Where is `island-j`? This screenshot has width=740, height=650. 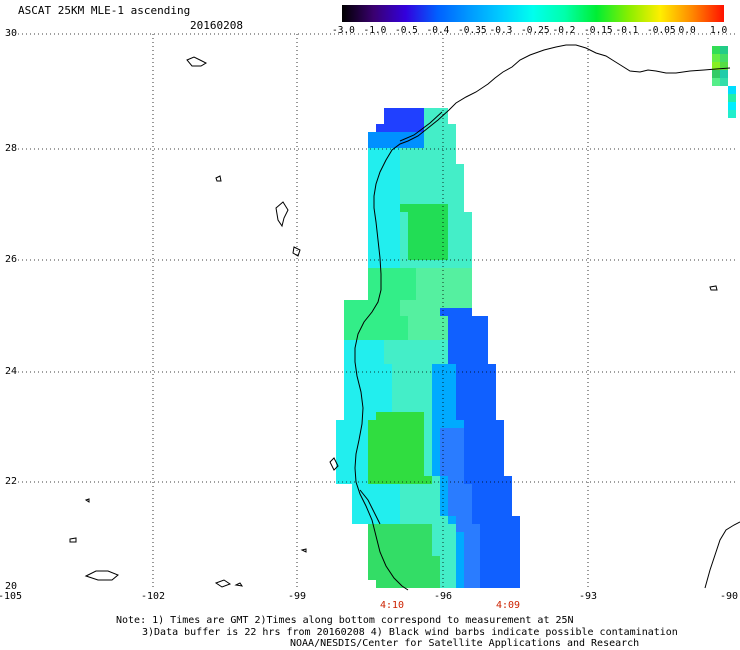
island-j is located at coordinates (303, 550).